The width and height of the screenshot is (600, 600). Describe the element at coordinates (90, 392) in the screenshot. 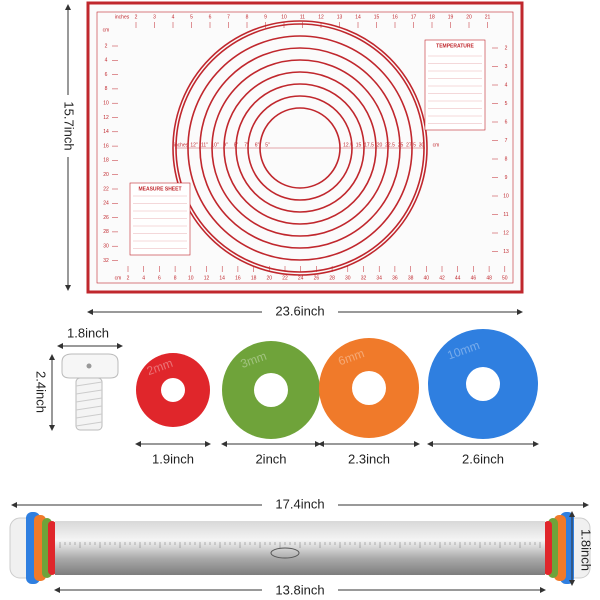

I see `bolt` at that location.